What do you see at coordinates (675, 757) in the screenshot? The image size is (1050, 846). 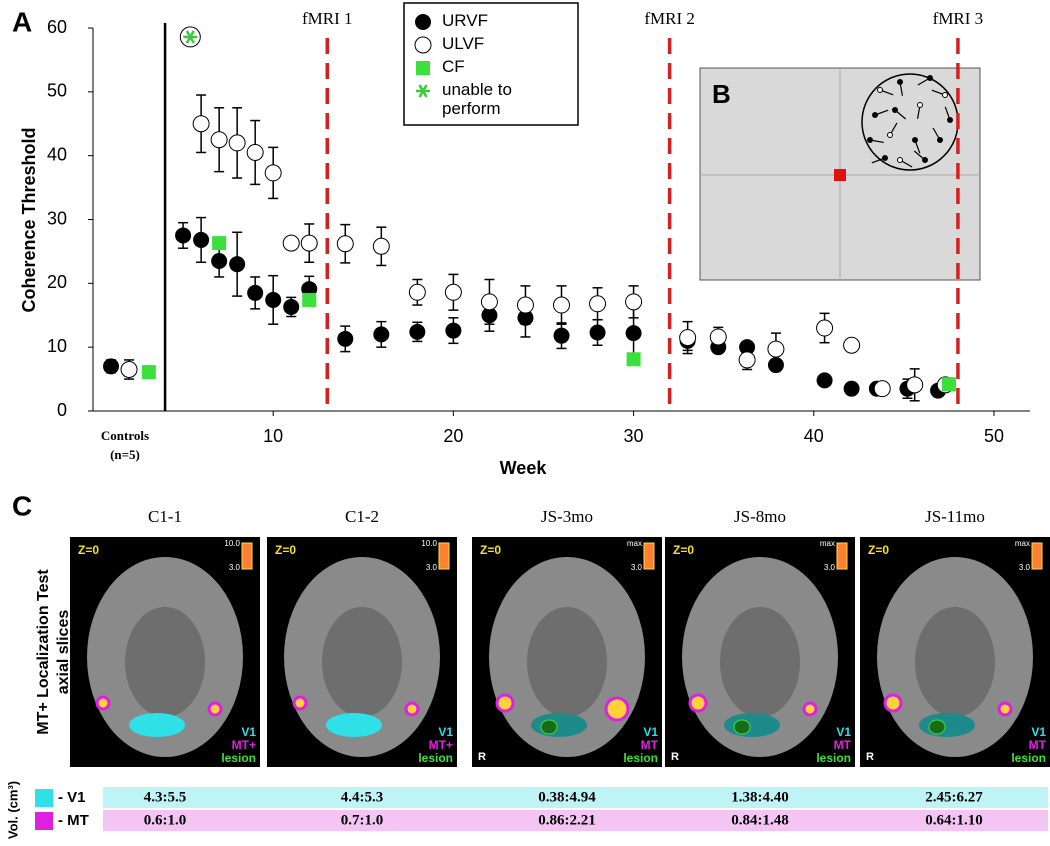 I see `side-marker: R` at bounding box center [675, 757].